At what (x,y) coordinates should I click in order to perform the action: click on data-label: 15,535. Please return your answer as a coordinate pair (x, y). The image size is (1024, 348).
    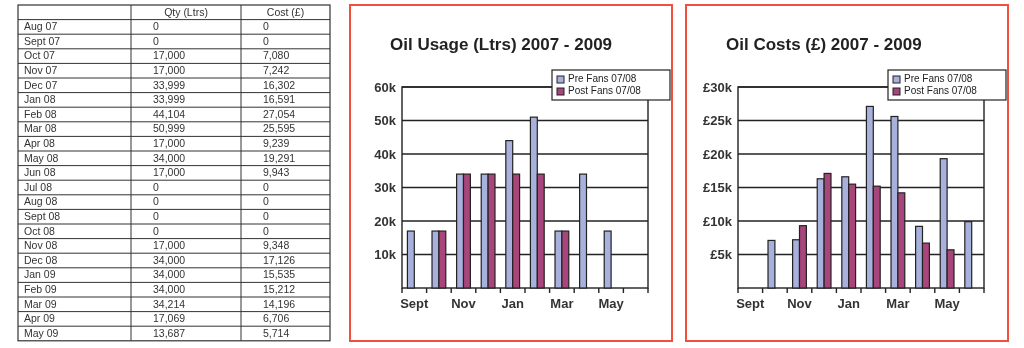
    Looking at the image, I should click on (279, 274).